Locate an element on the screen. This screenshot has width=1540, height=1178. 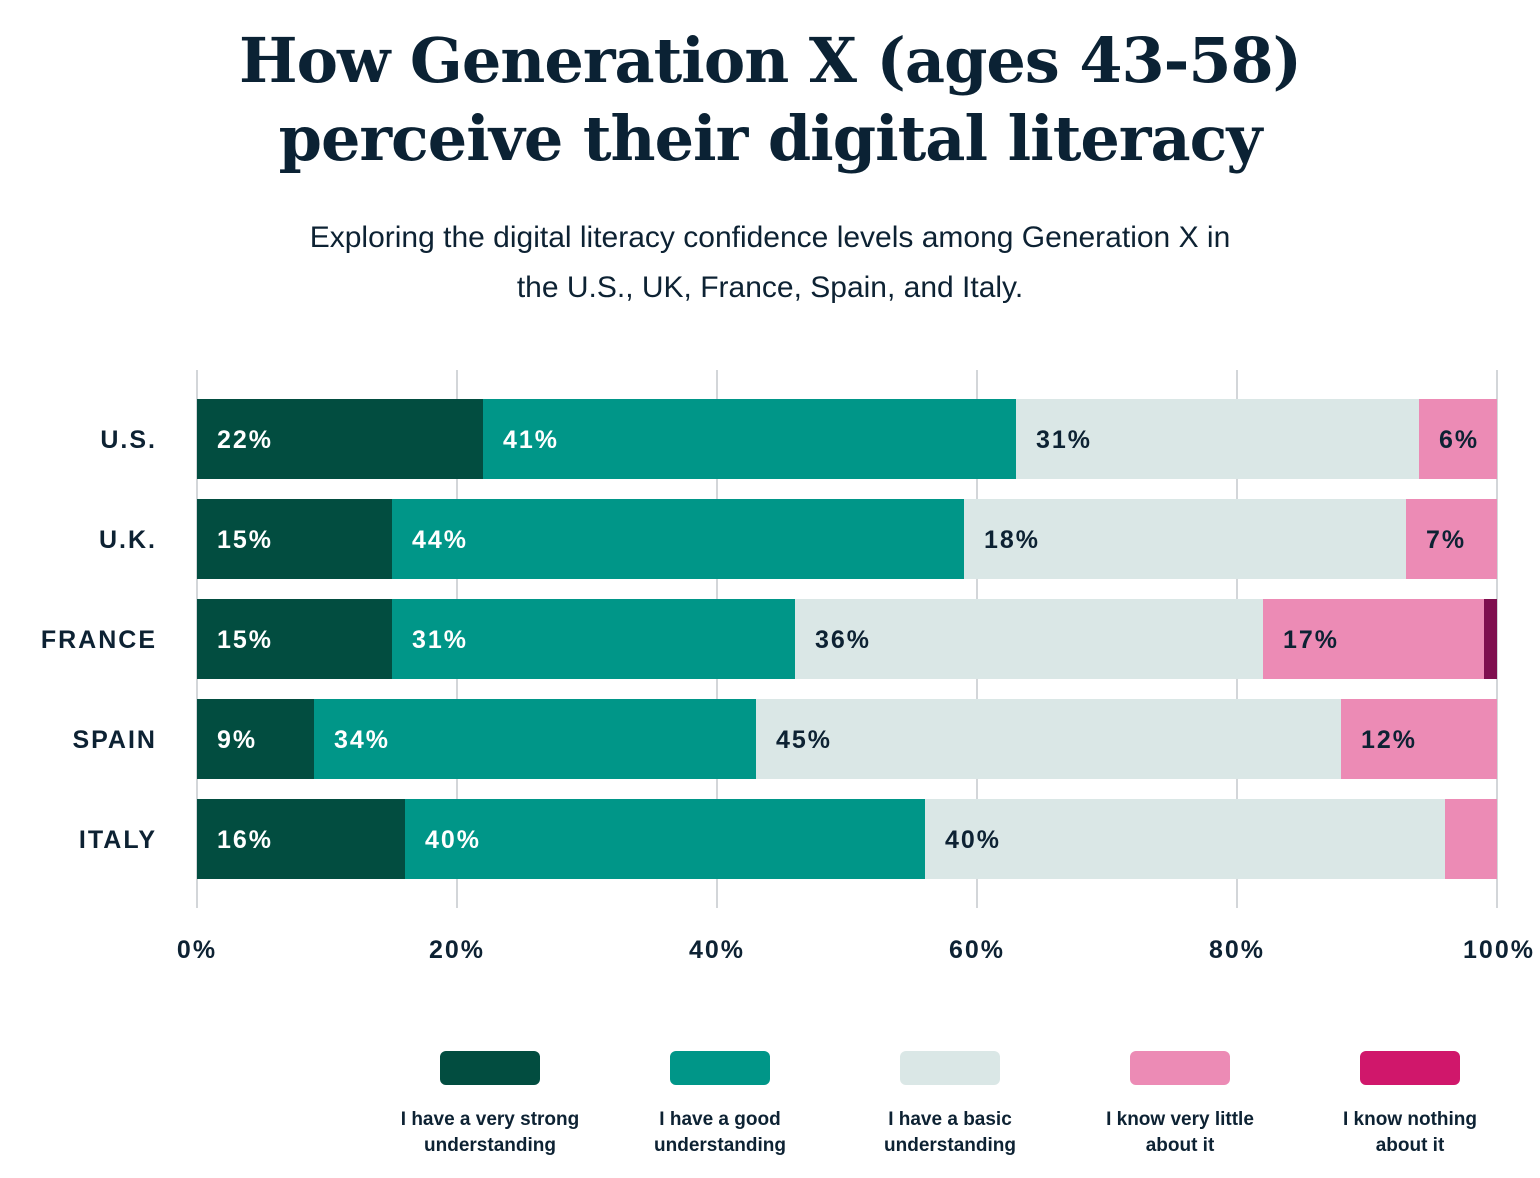
data-label: 36% is located at coordinates (843, 640).